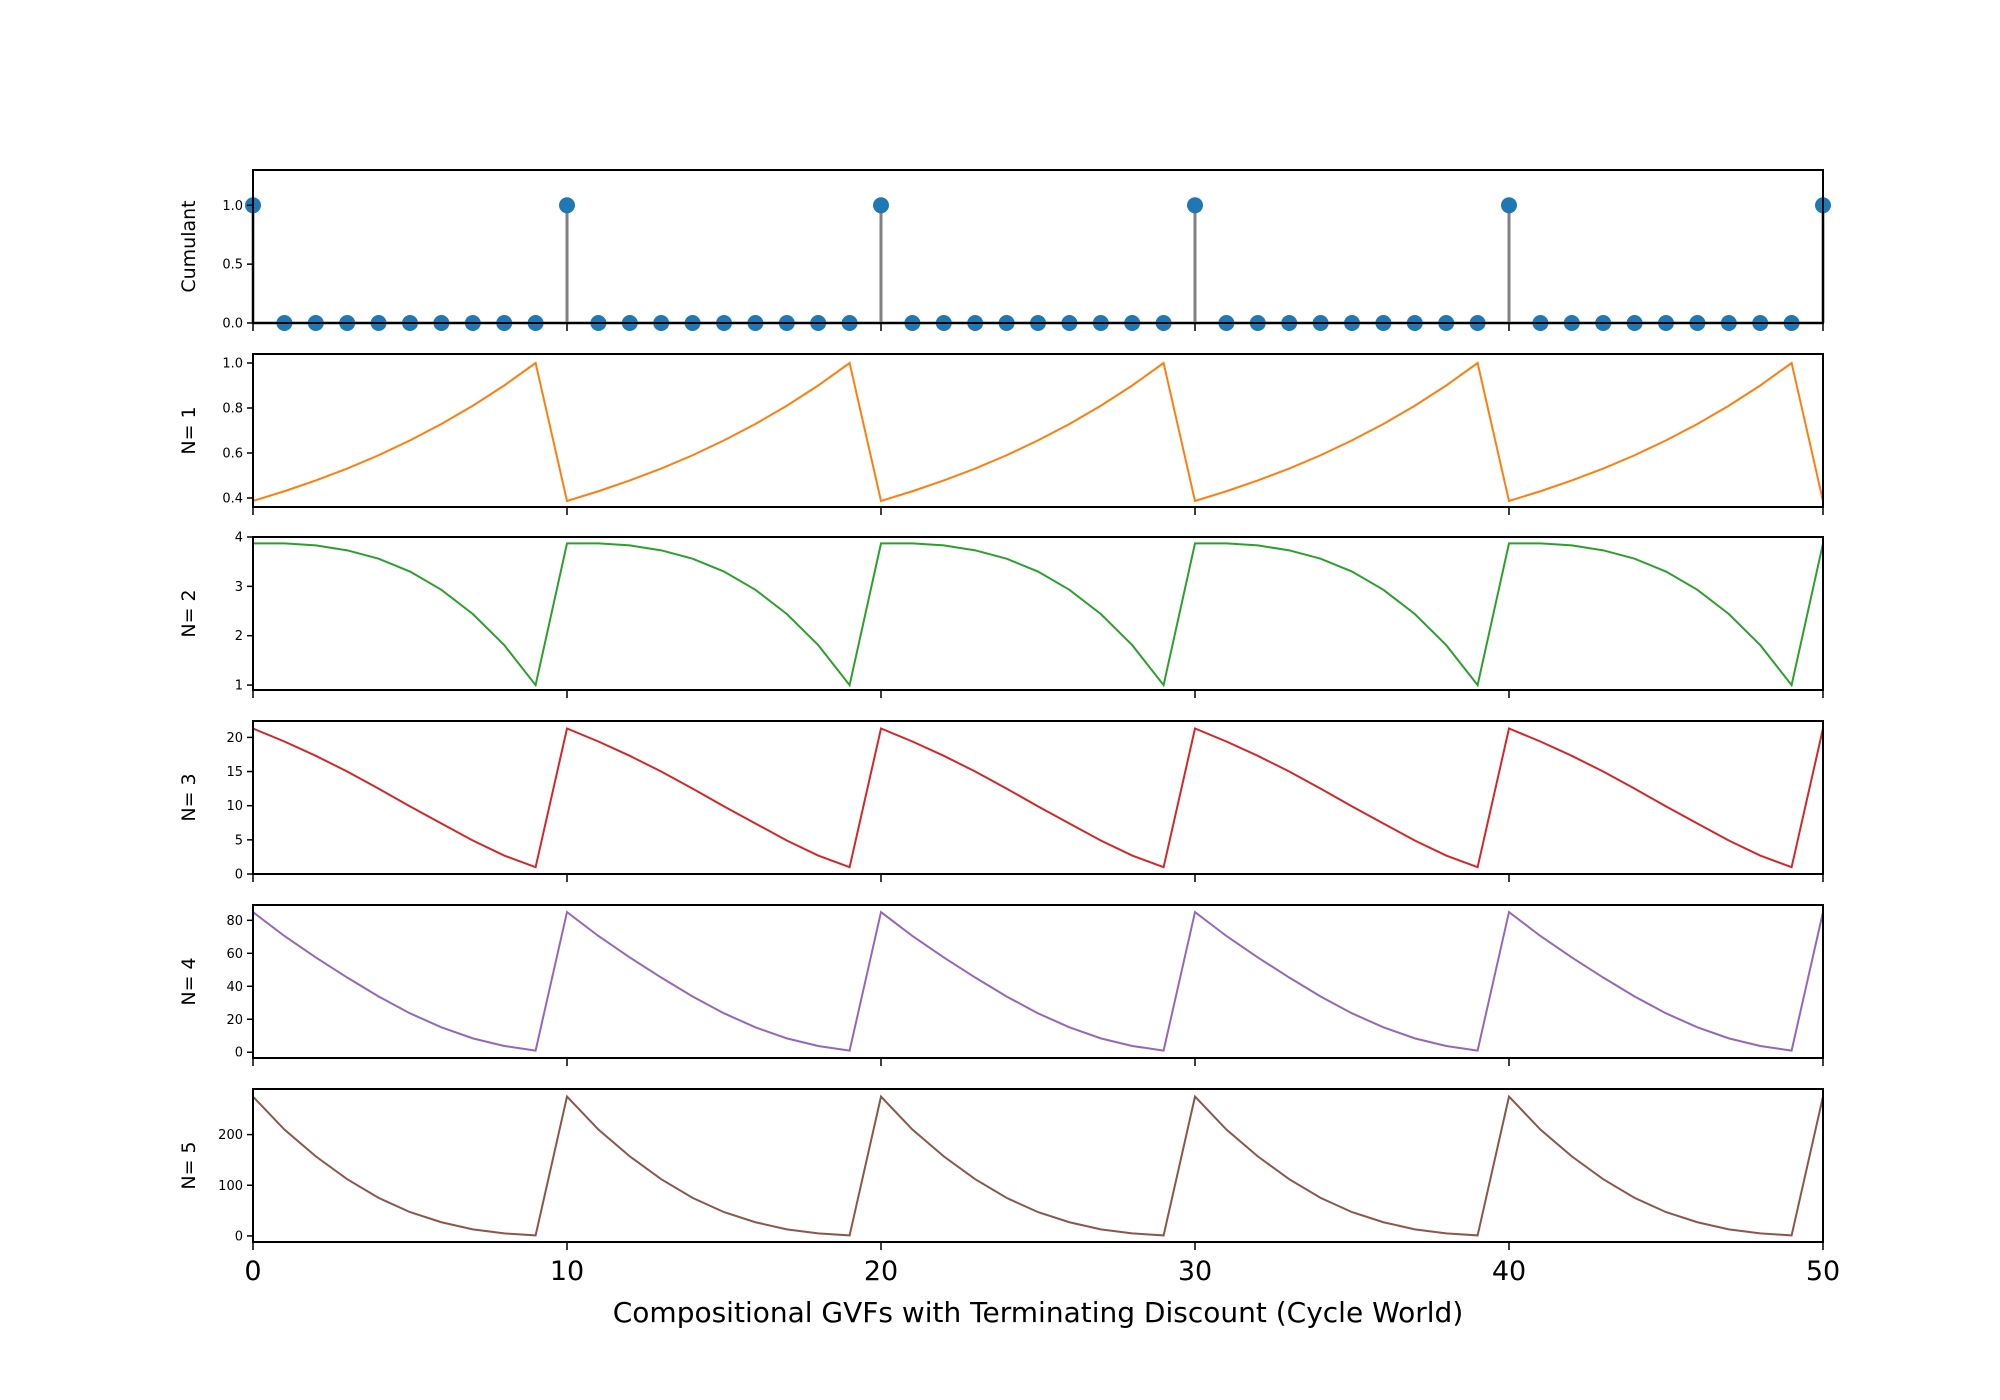 This screenshot has width=2000, height=1400. I want to click on panel-2-data, so click(1038, 432).